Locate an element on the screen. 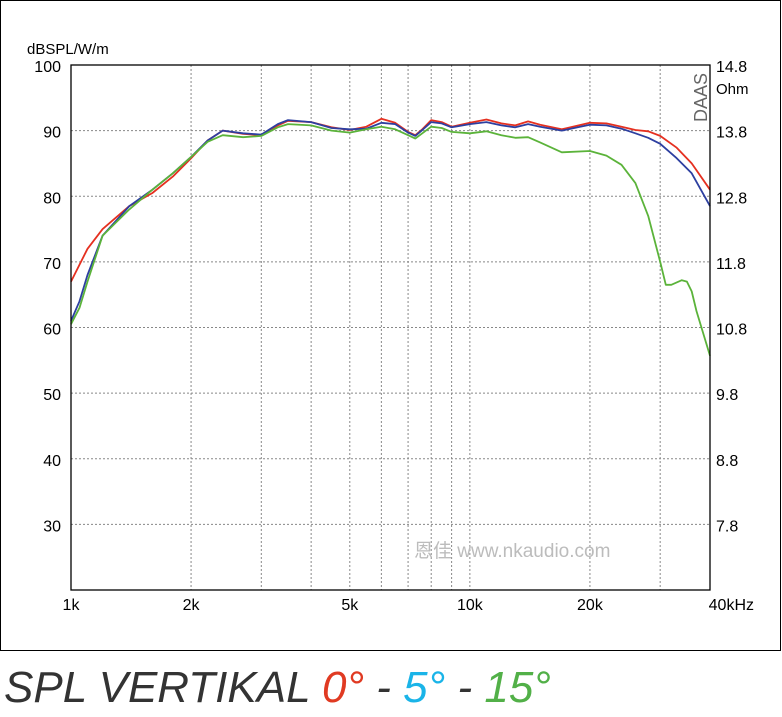 The height and width of the screenshot is (717, 782). y2-tick-label: 14.8 is located at coordinates (731, 67).